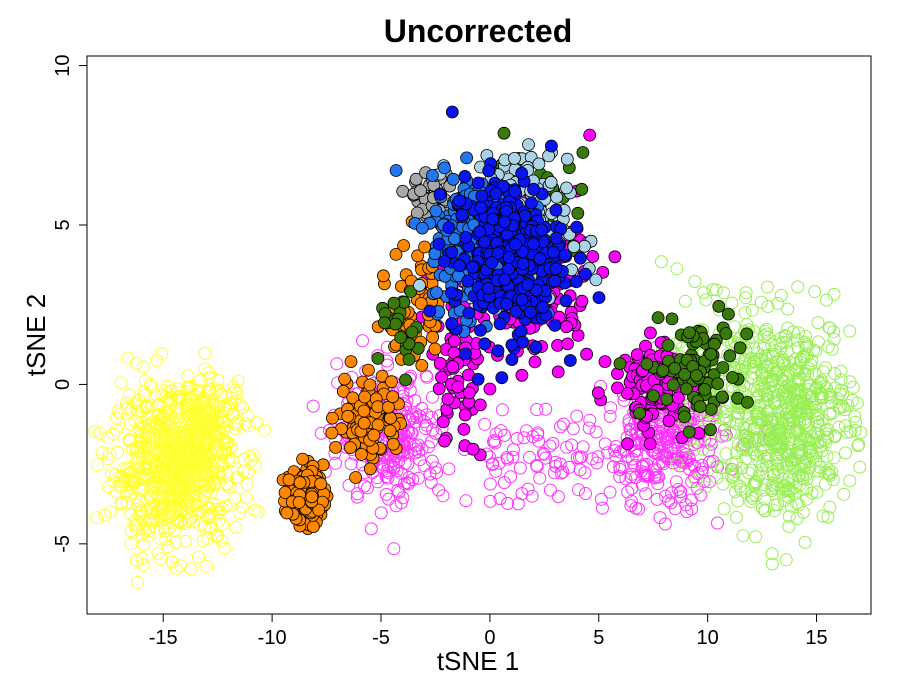 The height and width of the screenshot is (700, 900). What do you see at coordinates (63, 65) in the screenshot?
I see `y-tick-label: 10` at bounding box center [63, 65].